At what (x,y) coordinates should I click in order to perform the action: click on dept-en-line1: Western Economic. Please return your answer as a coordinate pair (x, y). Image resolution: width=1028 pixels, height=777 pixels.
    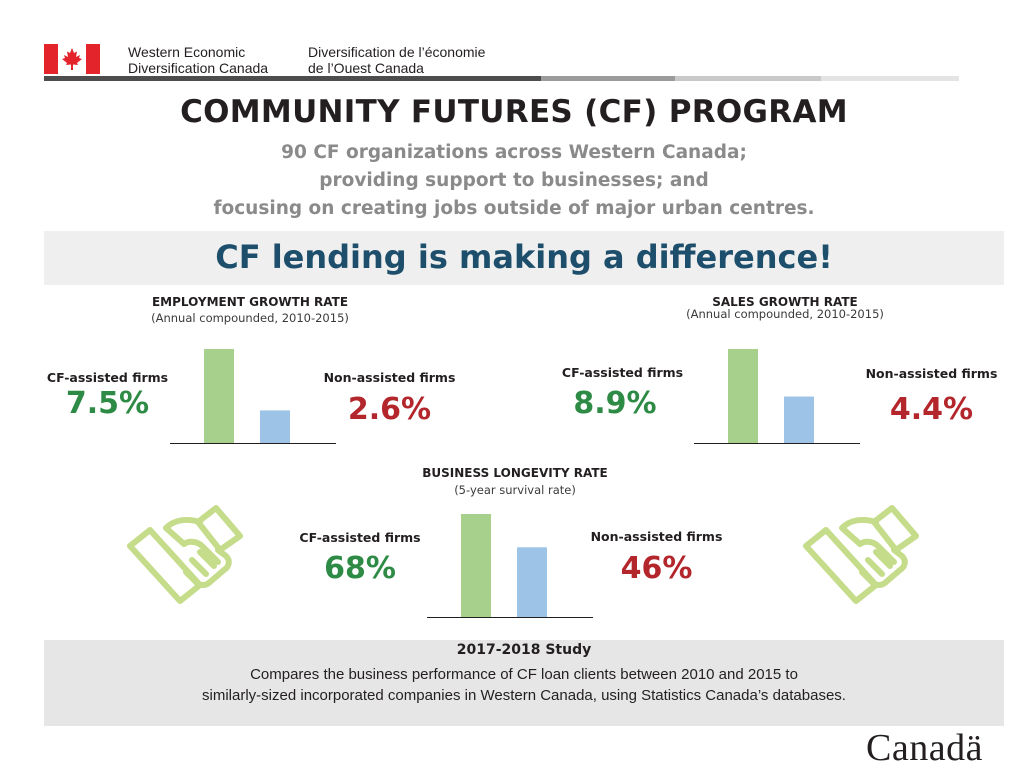
    Looking at the image, I should click on (187, 52).